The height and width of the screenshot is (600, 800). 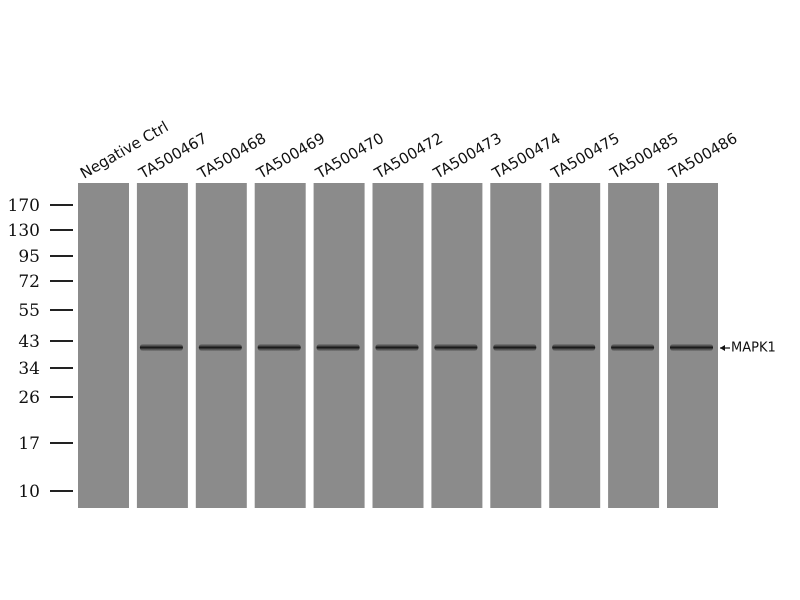 What do you see at coordinates (24, 206) in the screenshot?
I see `marker-label: 170` at bounding box center [24, 206].